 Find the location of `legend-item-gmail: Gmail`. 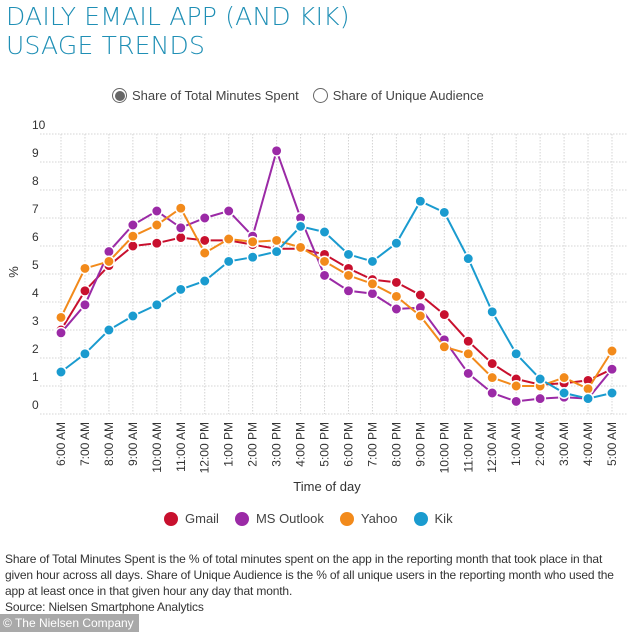

legend-item-gmail: Gmail is located at coordinates (191, 518).